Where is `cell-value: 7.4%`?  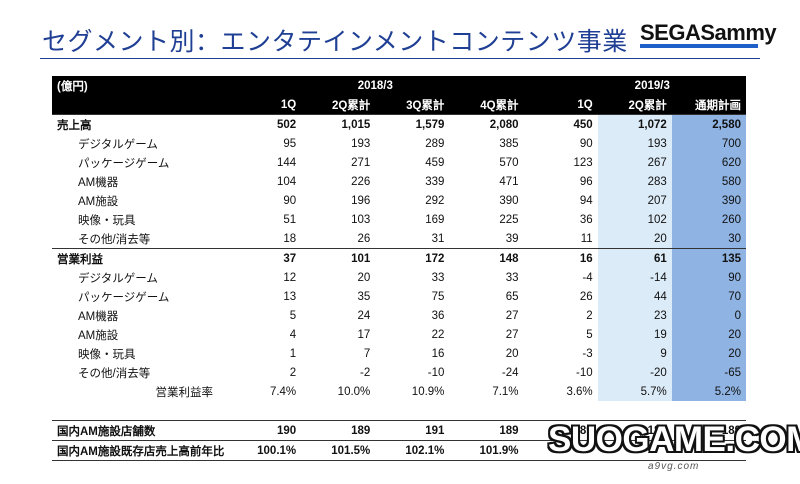
cell-value: 7.4% is located at coordinates (283, 391).